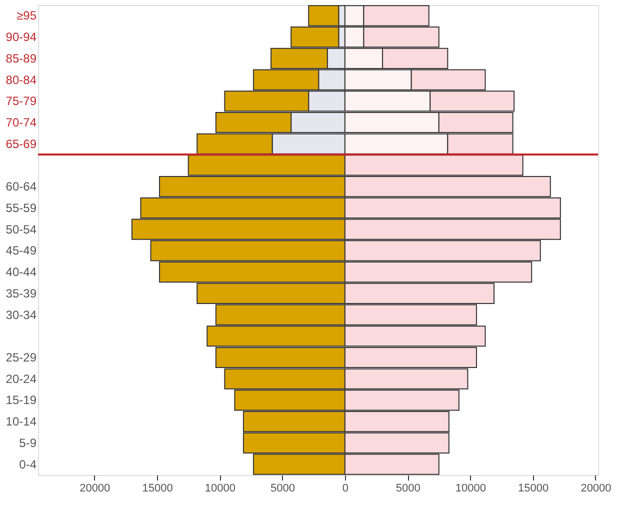 The width and height of the screenshot is (641, 530). What do you see at coordinates (21, 101) in the screenshot?
I see `y-tick-label: 75-79` at bounding box center [21, 101].